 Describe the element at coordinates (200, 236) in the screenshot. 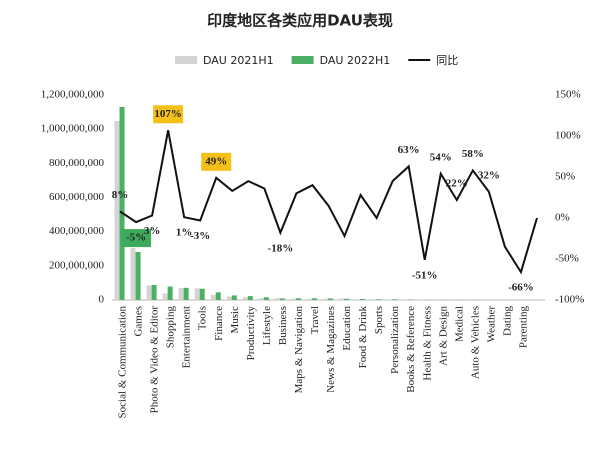

I see `data-label: -3%` at that location.